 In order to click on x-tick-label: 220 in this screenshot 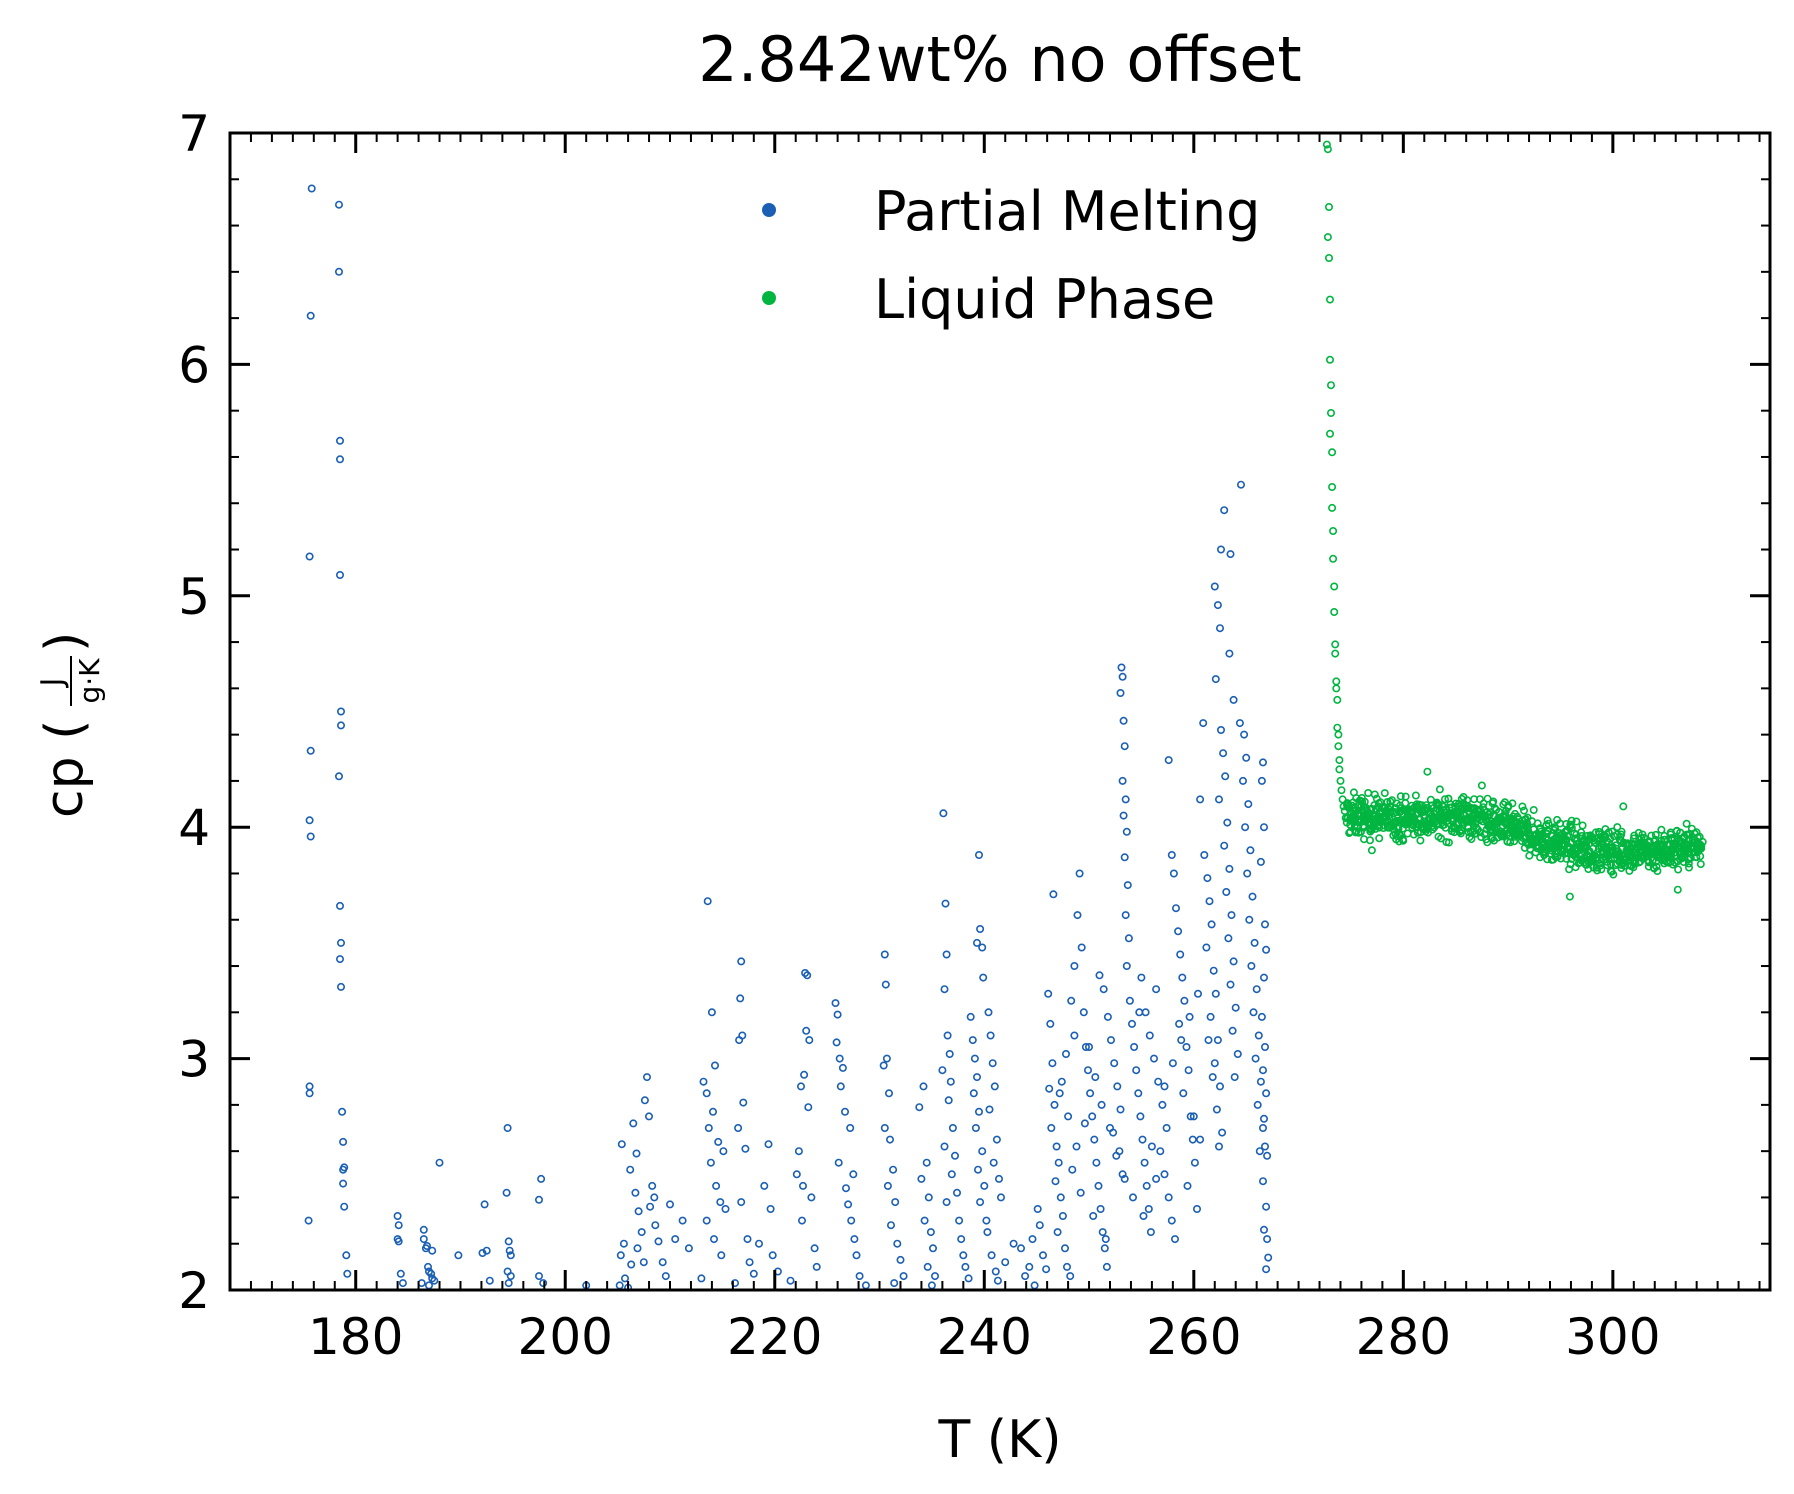, I will do `click(774, 1337)`.